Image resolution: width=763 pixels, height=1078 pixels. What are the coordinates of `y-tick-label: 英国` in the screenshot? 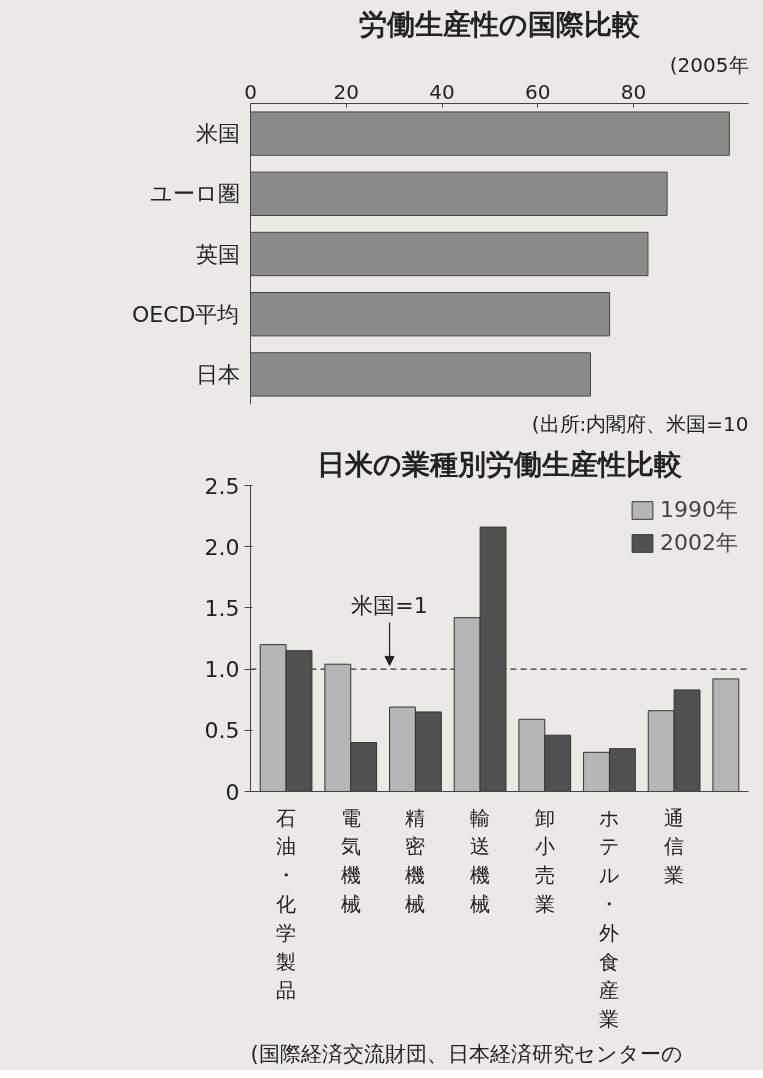 It's located at (217, 254).